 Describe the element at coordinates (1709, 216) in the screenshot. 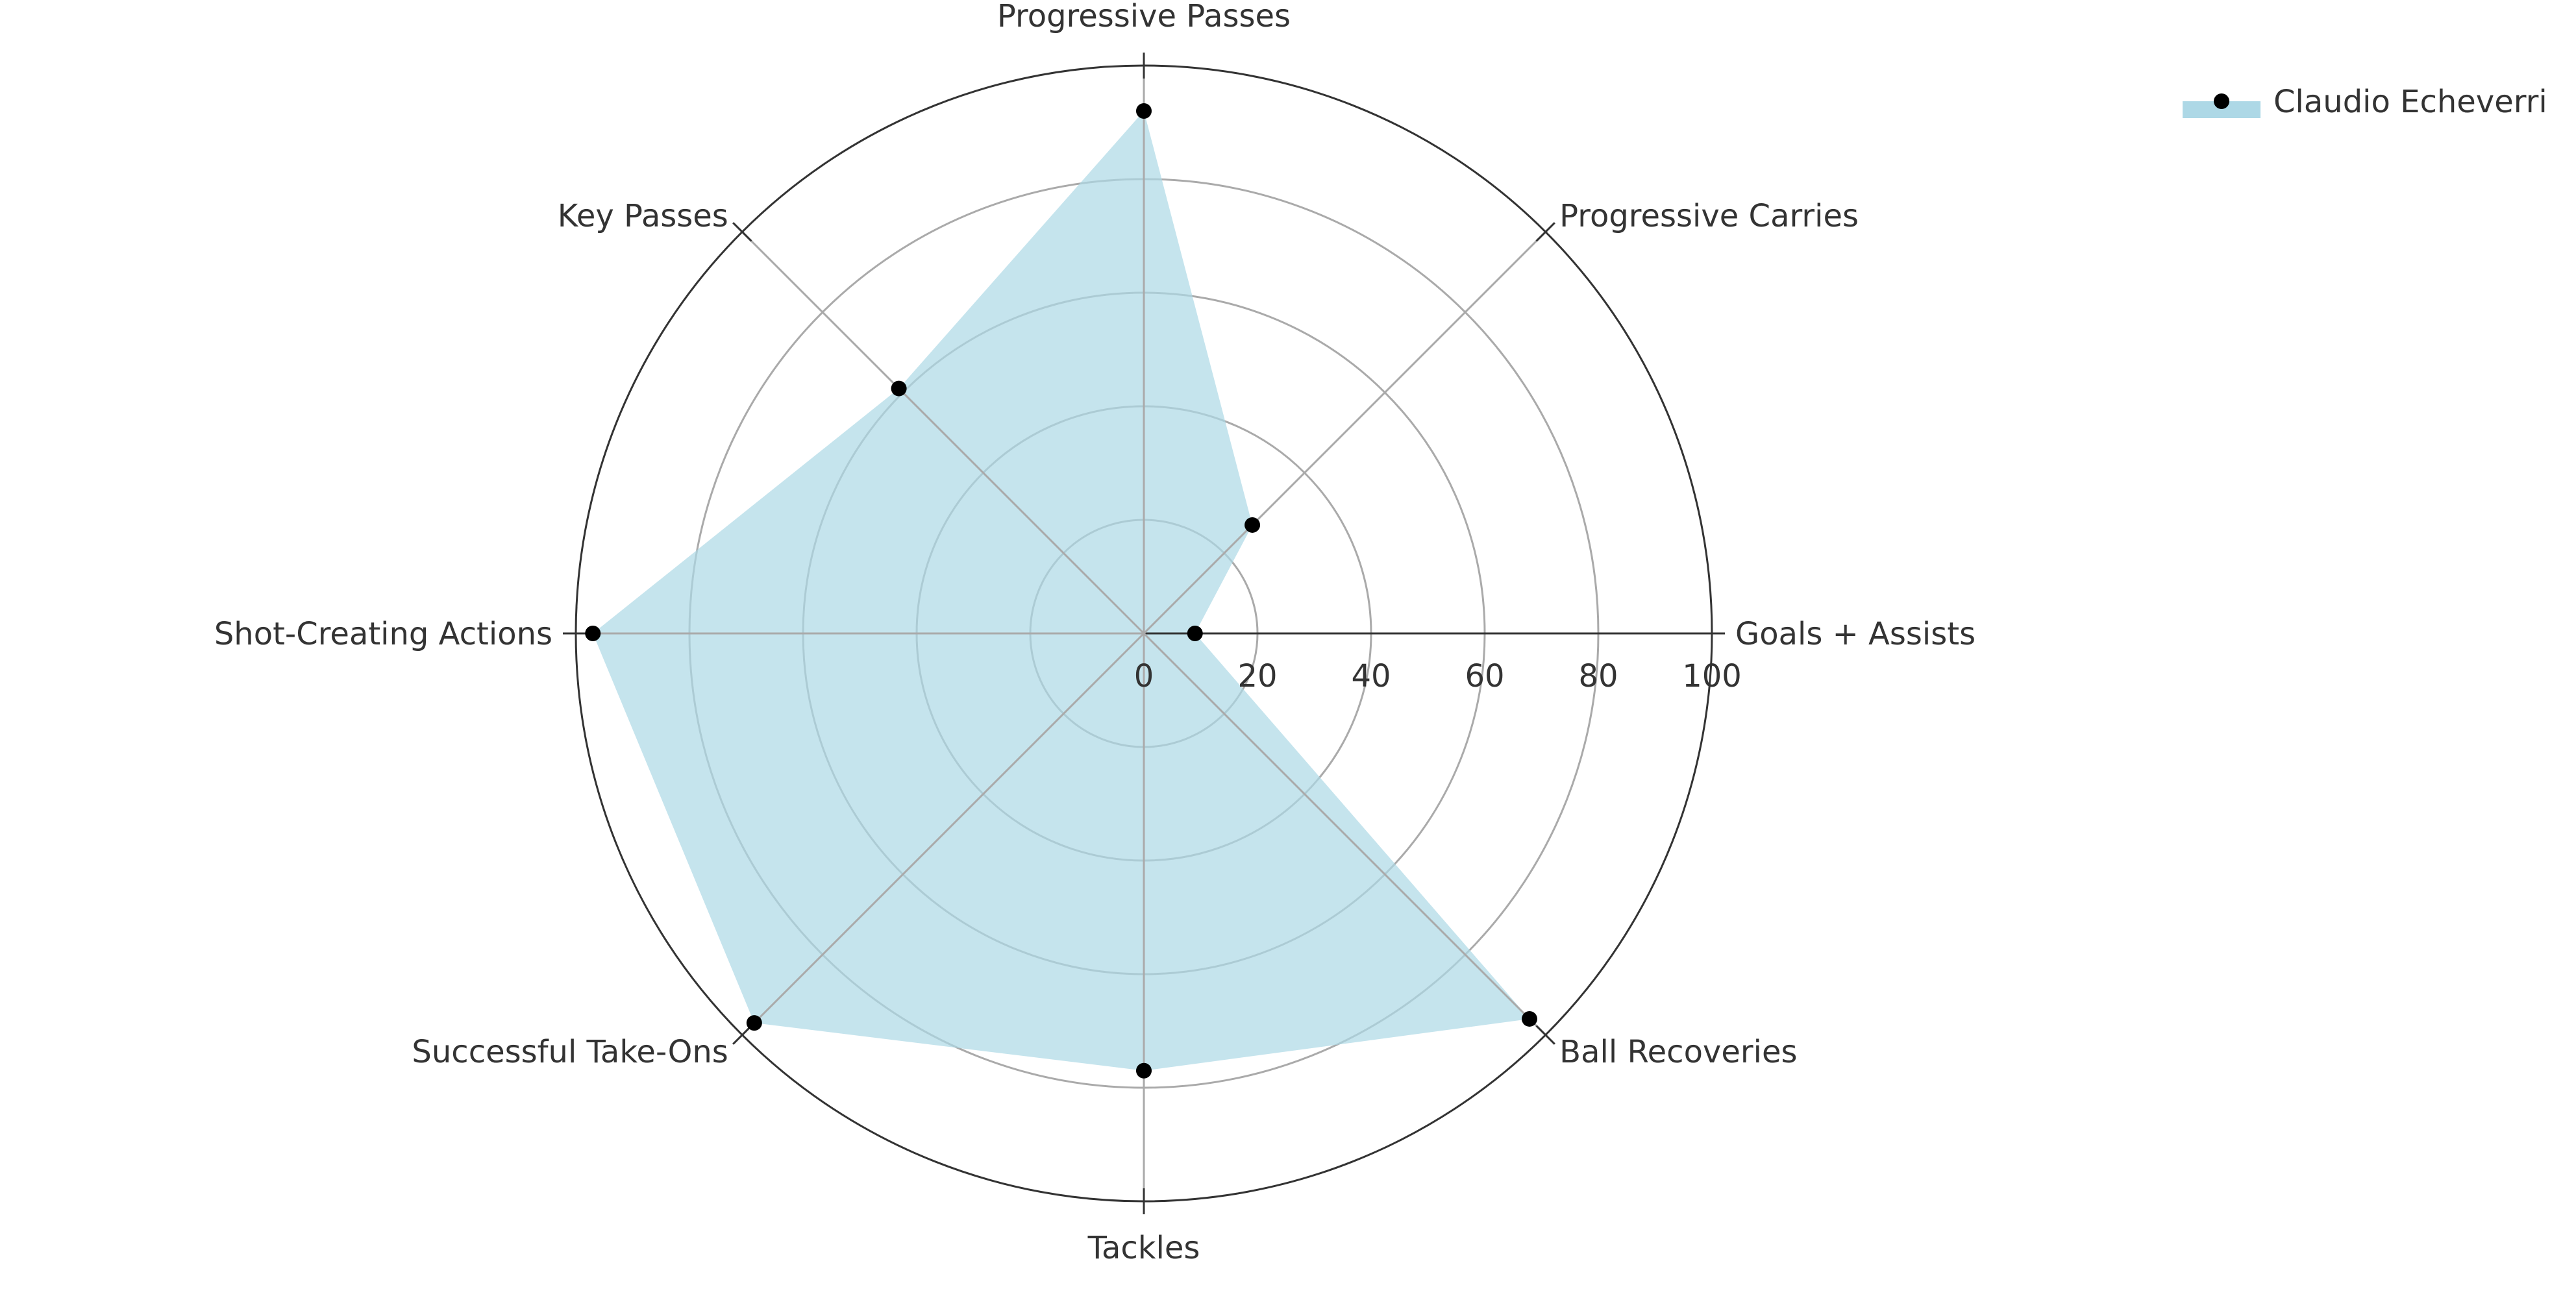

I see `category-label-progressive-carries: Progressive Carries` at that location.